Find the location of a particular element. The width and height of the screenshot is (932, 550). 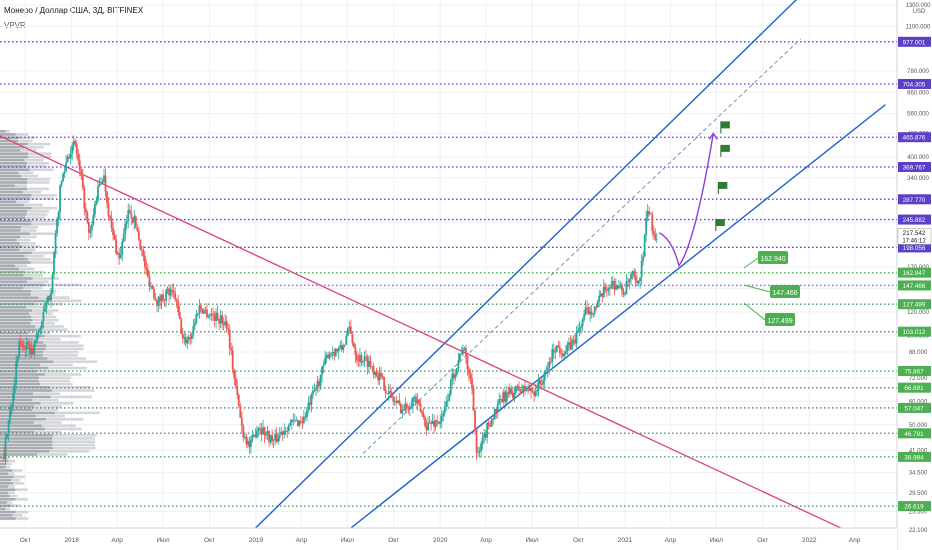

callout-pointer is located at coordinates (757, 288).